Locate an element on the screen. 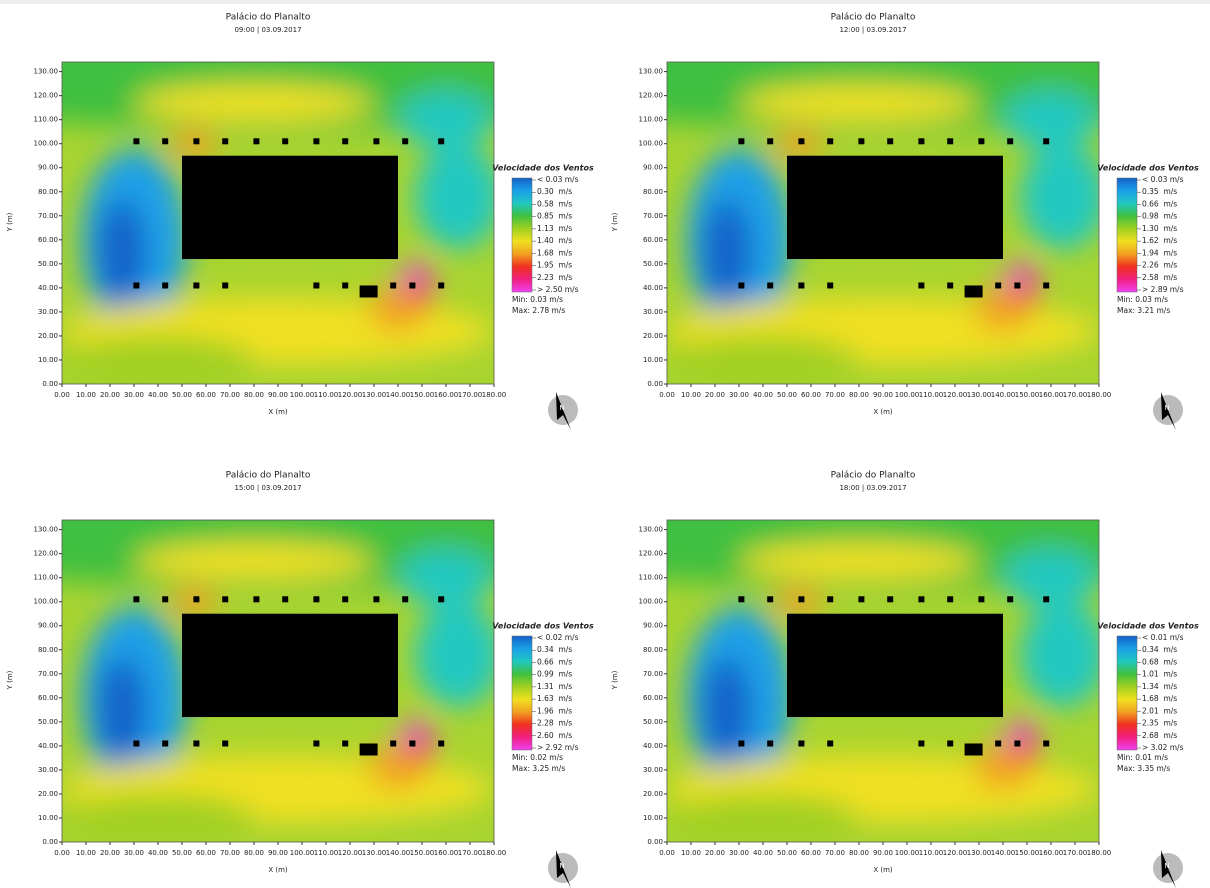 The image size is (1210, 888). legend-label: 1.63 m/s is located at coordinates (554, 698).